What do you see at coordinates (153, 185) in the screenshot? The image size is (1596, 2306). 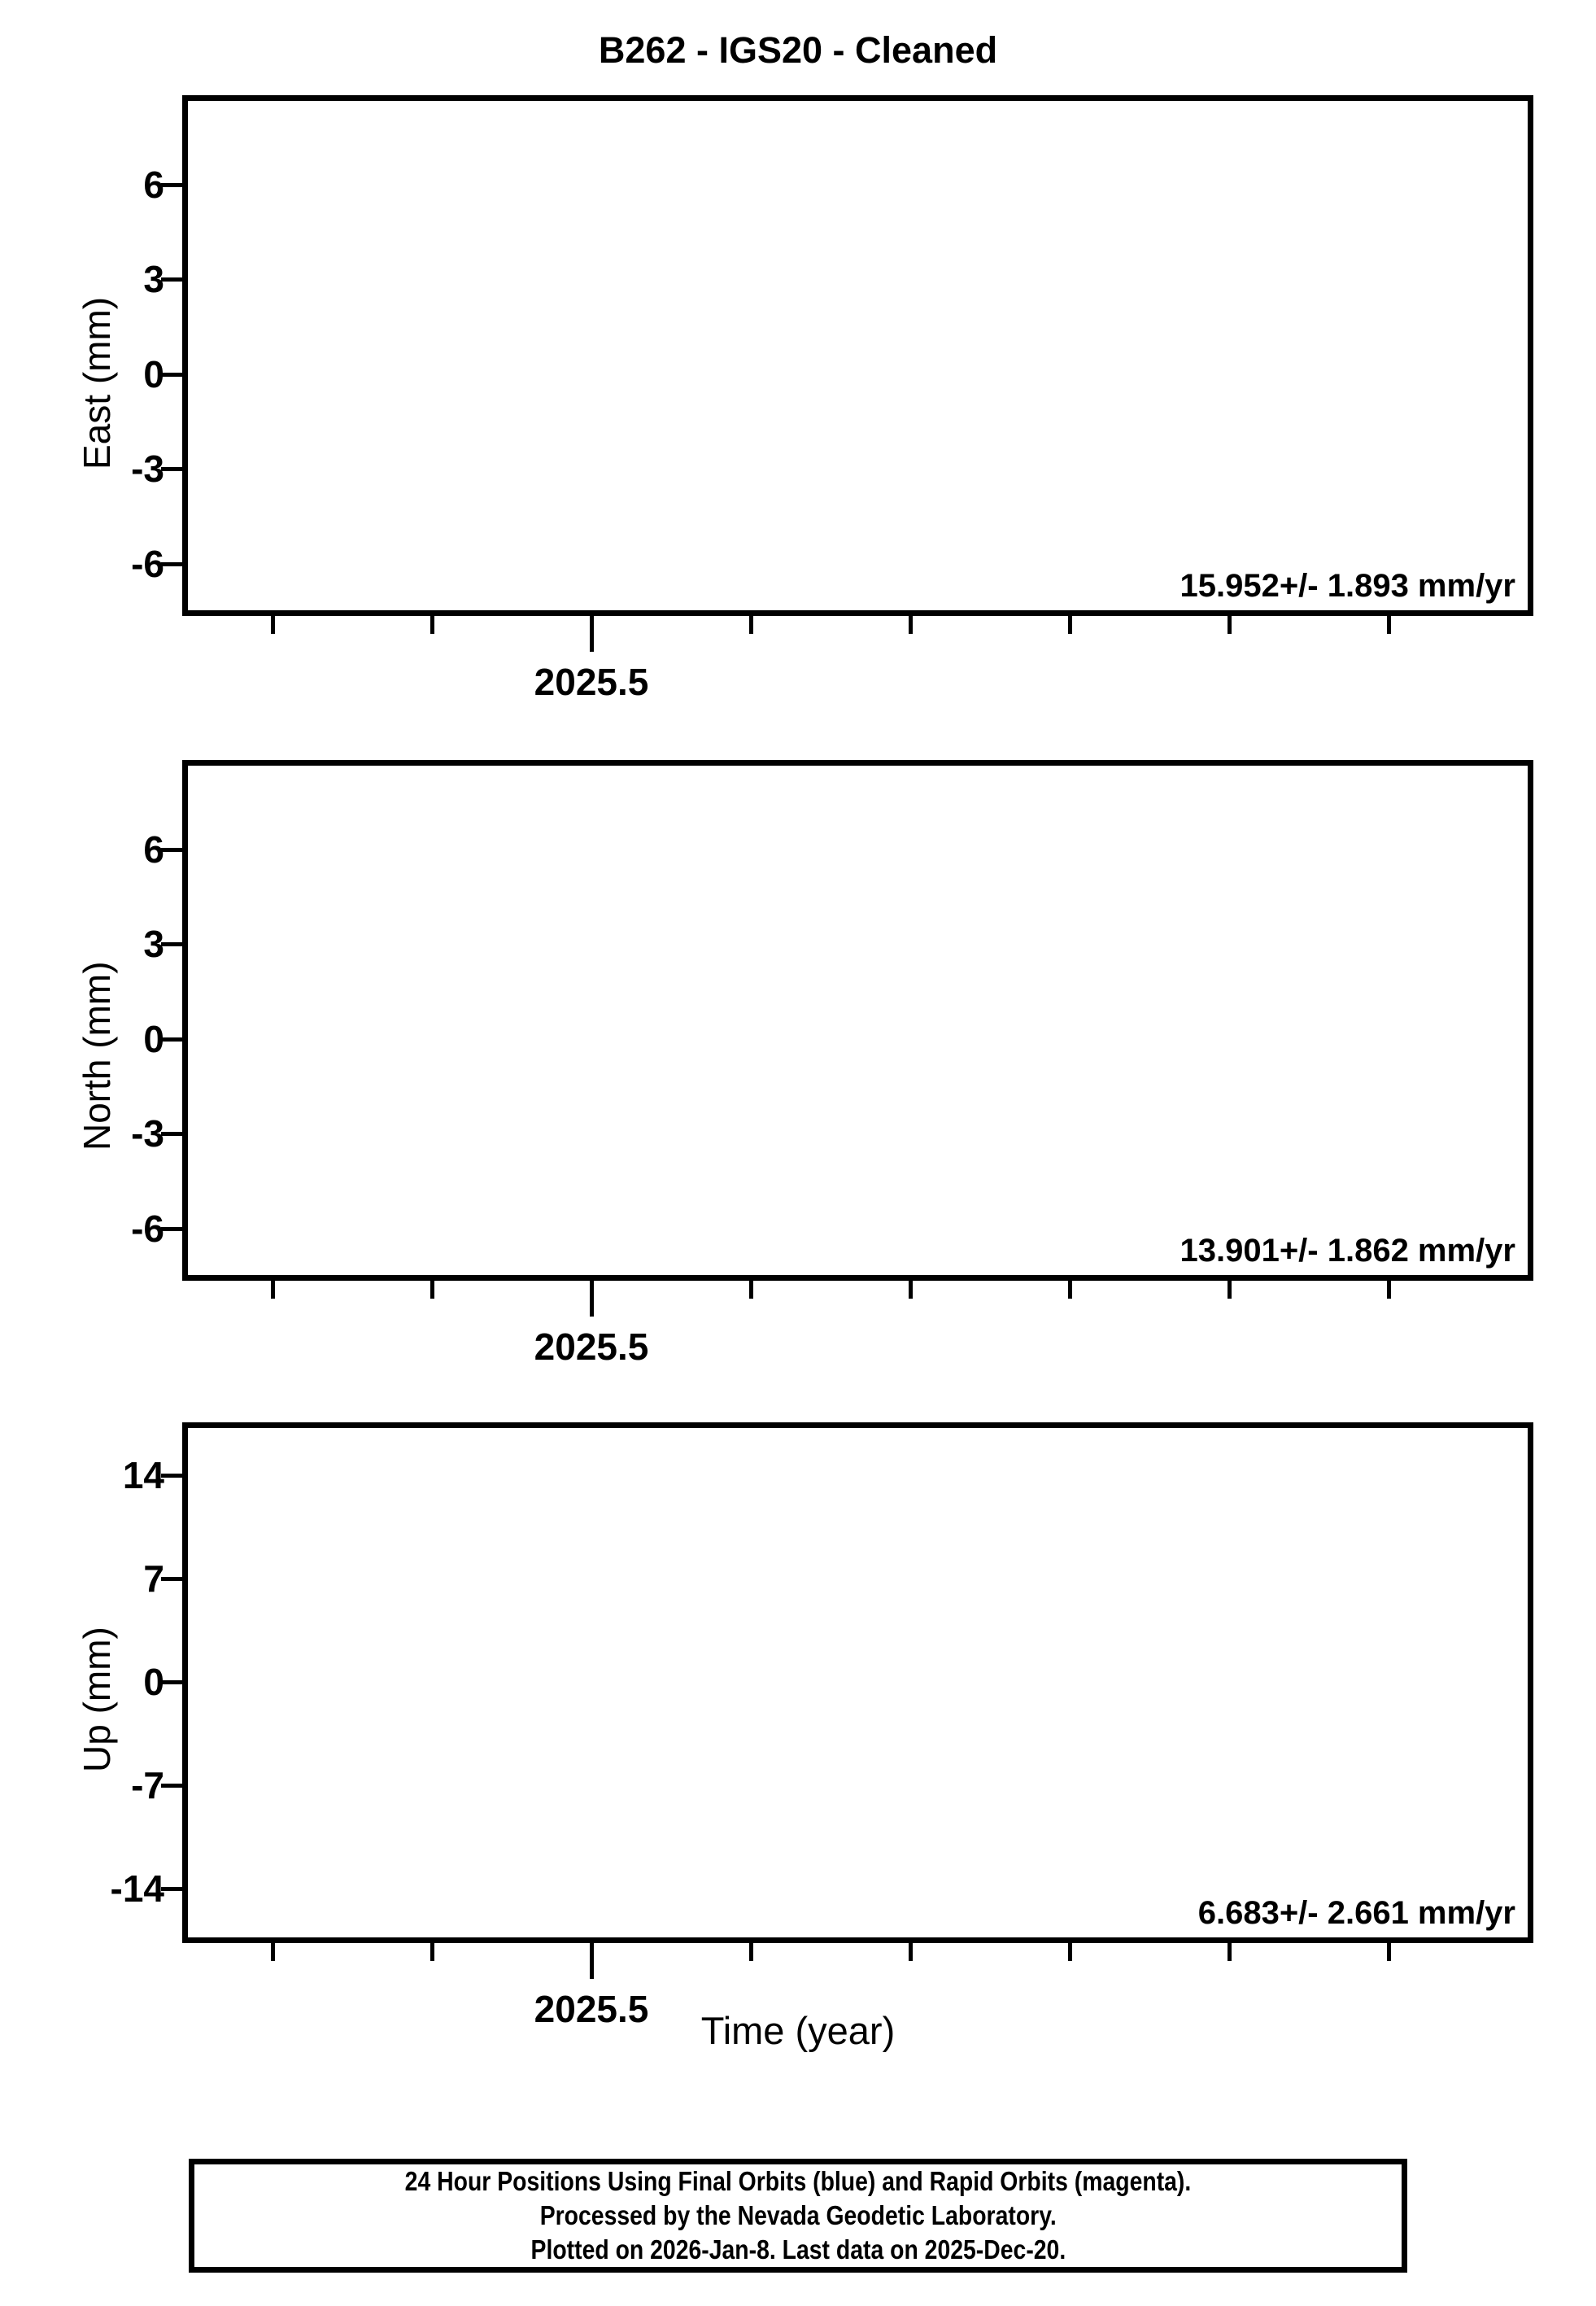 I see `y-tick-label-east-0: 6` at bounding box center [153, 185].